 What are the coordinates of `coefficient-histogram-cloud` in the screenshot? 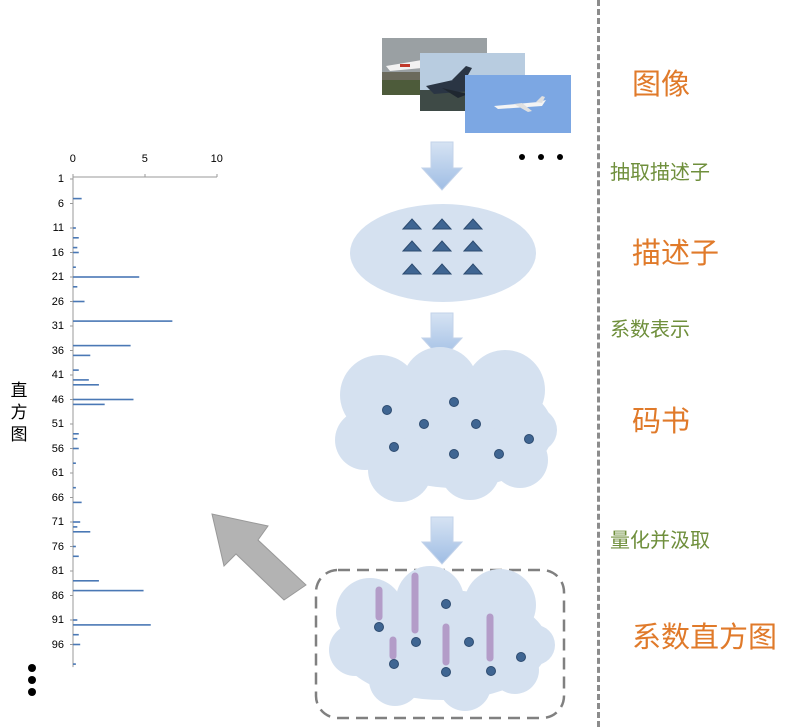 It's located at (442, 638).